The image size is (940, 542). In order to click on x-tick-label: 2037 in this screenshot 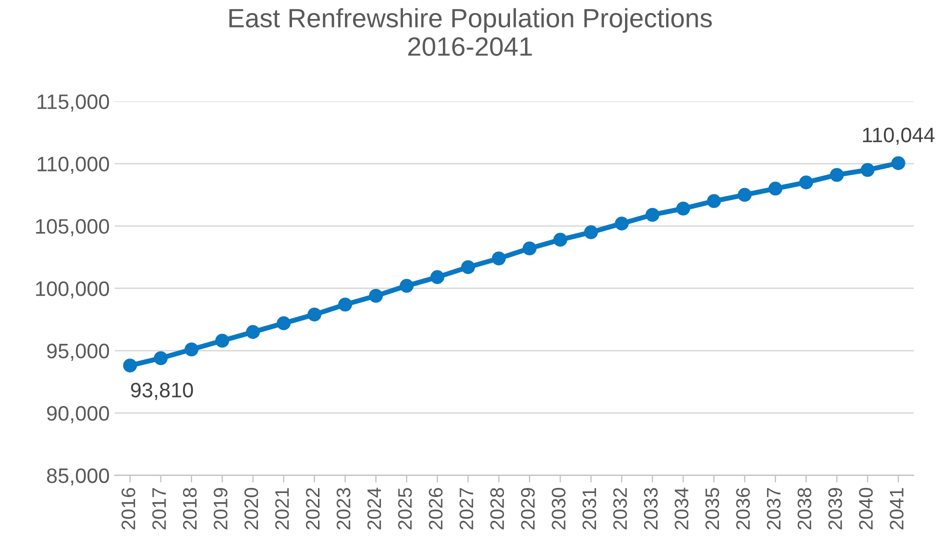, I will do `click(773, 509)`.